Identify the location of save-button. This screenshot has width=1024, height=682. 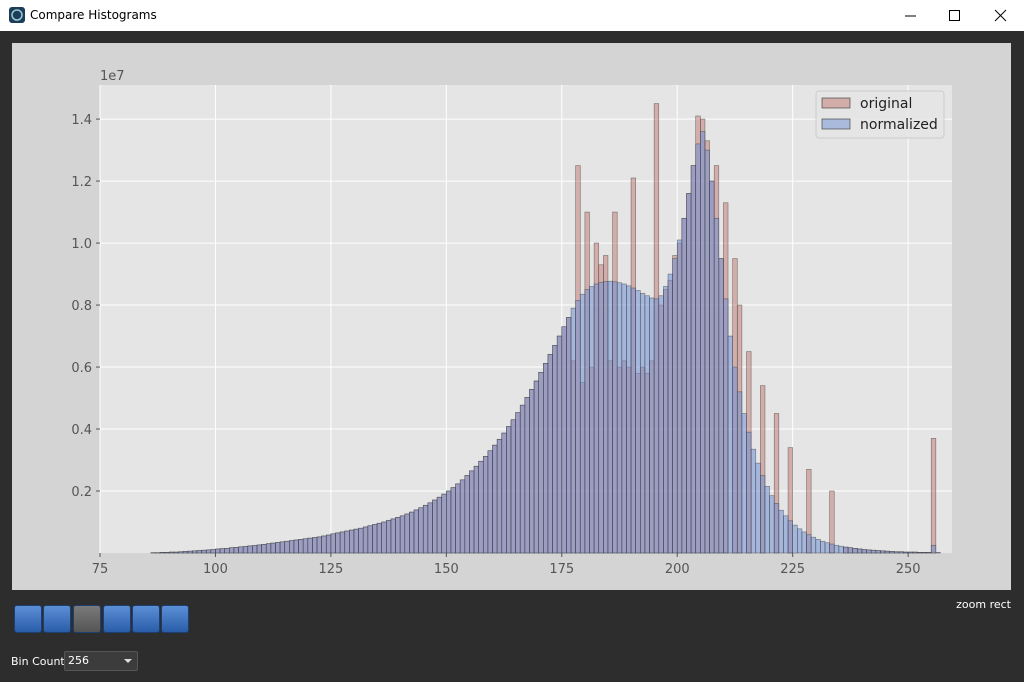
(117, 619).